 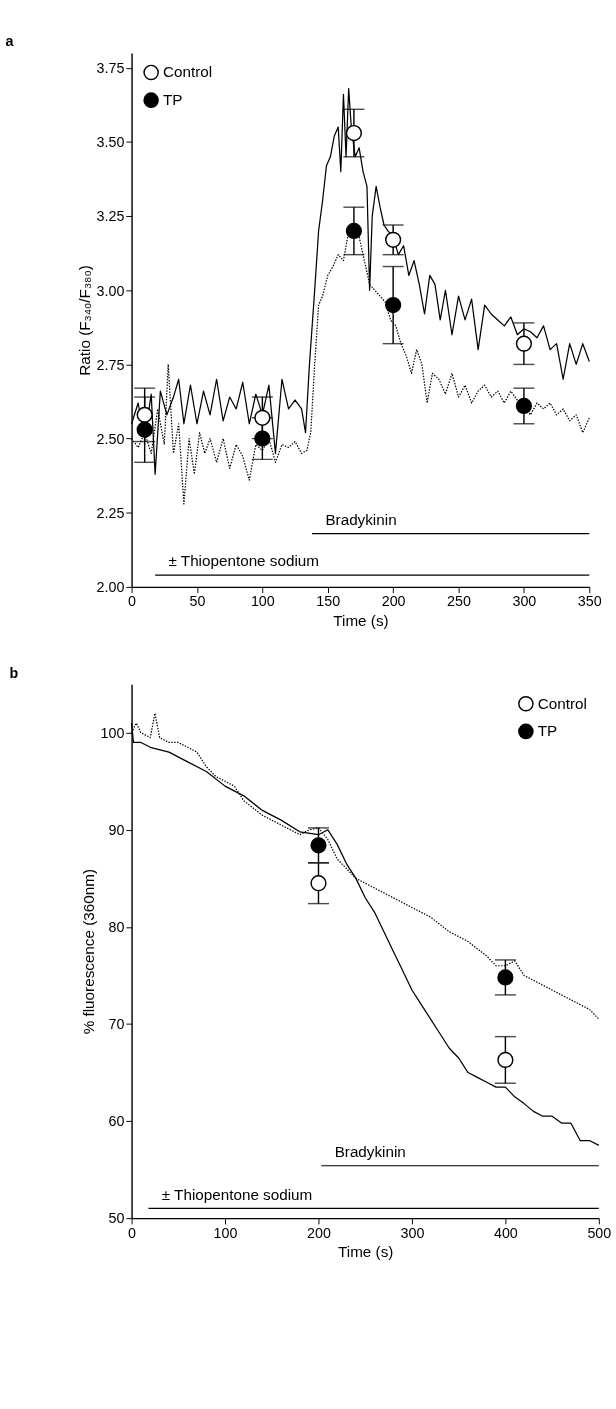 I want to click on y-tick-label: 2.75, so click(x=110, y=364).